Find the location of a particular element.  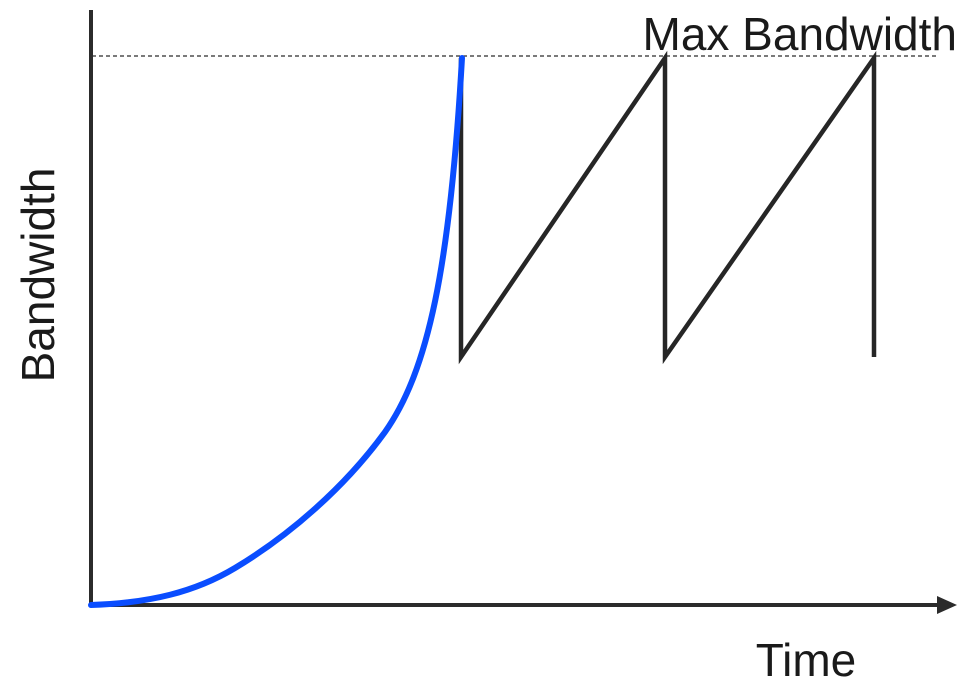

x-axis-arrowhead is located at coordinates (947, 605).